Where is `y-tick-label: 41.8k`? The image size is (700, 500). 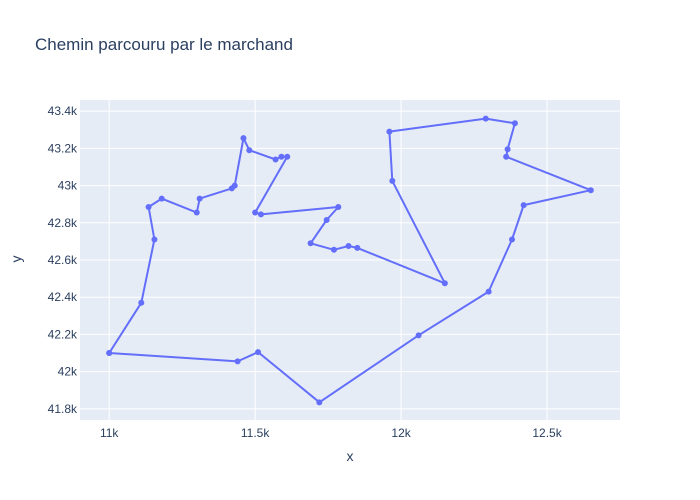 y-tick-label: 41.8k is located at coordinates (63, 409).